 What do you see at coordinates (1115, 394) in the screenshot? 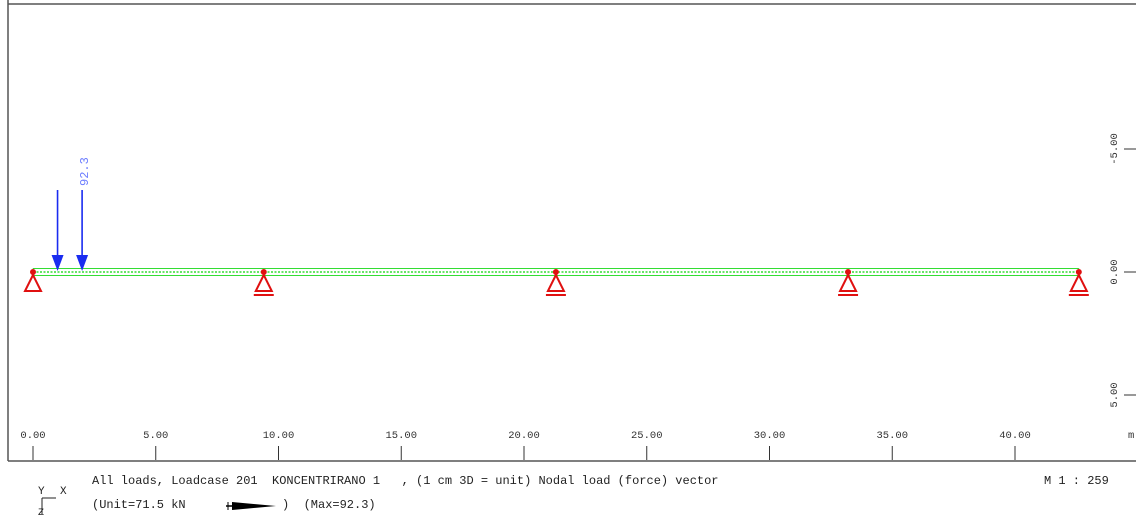
I see `y-tick-label: 5.00` at bounding box center [1115, 394].